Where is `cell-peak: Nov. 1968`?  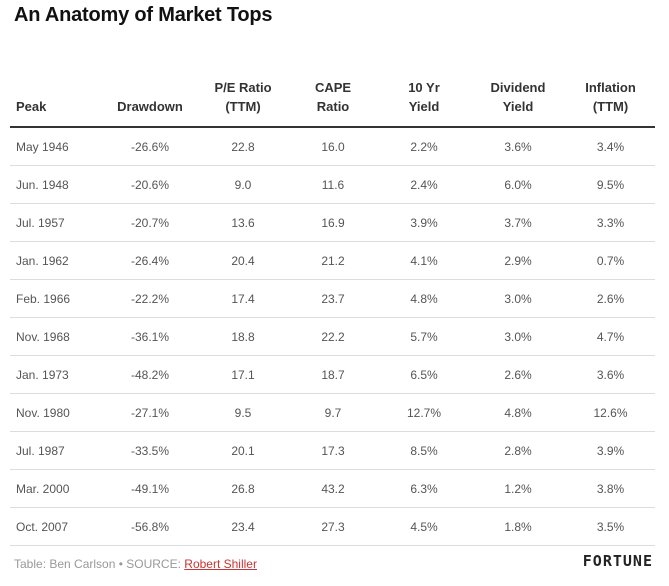
cell-peak: Nov. 1968 is located at coordinates (56, 336).